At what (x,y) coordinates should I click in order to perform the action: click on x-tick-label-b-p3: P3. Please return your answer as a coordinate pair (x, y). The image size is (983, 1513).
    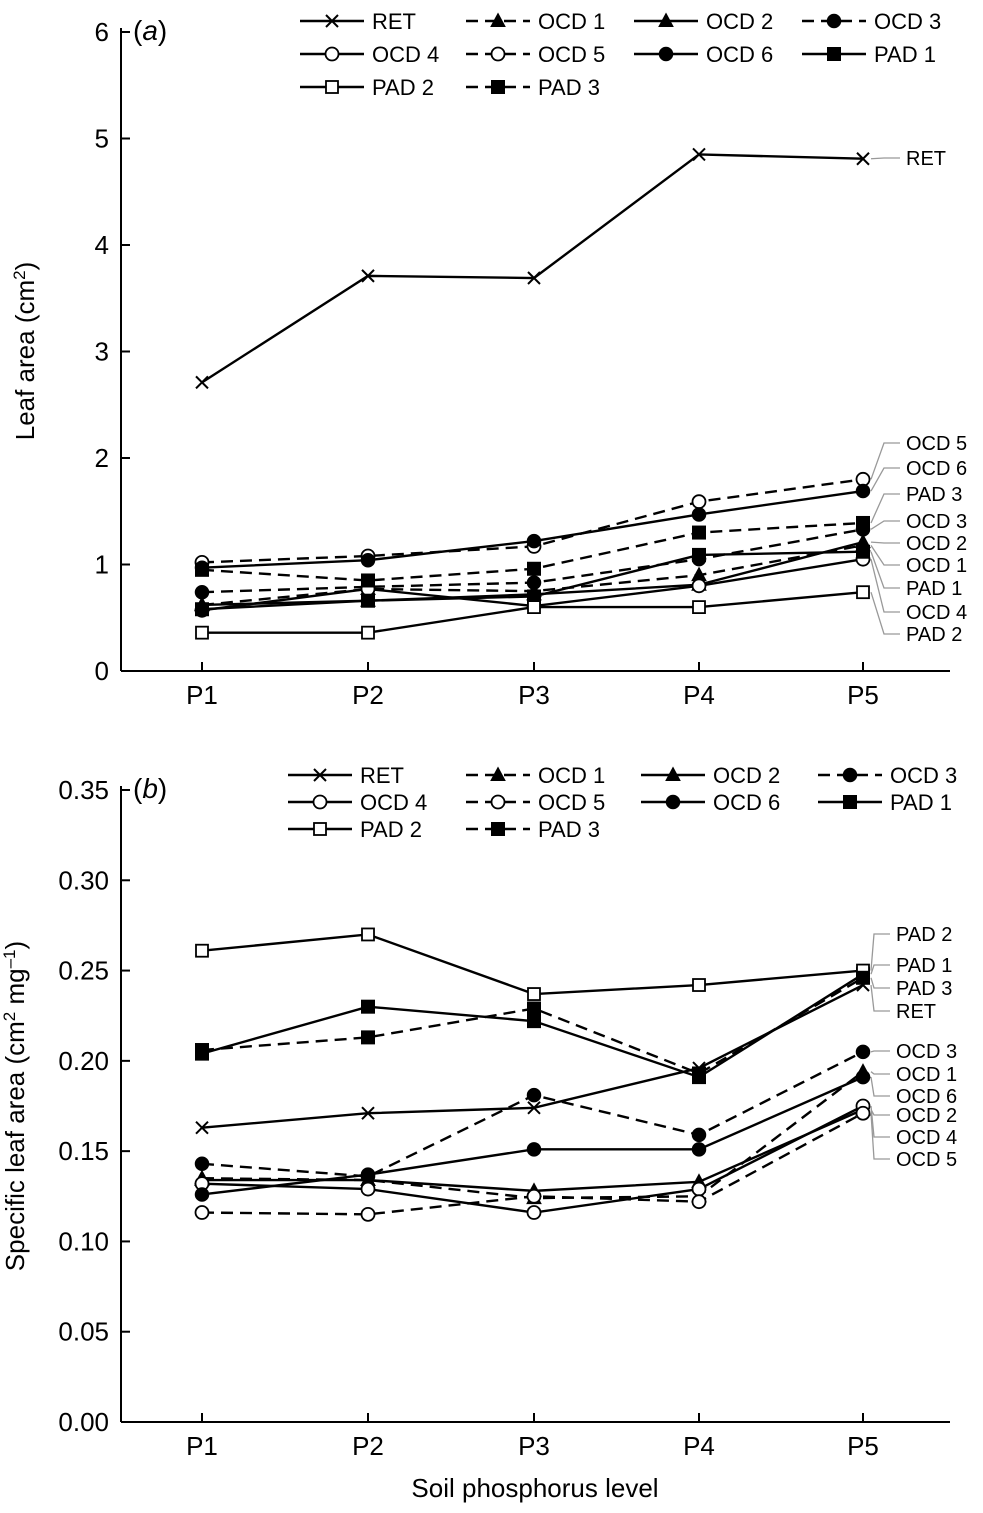
    Looking at the image, I should click on (534, 1446).